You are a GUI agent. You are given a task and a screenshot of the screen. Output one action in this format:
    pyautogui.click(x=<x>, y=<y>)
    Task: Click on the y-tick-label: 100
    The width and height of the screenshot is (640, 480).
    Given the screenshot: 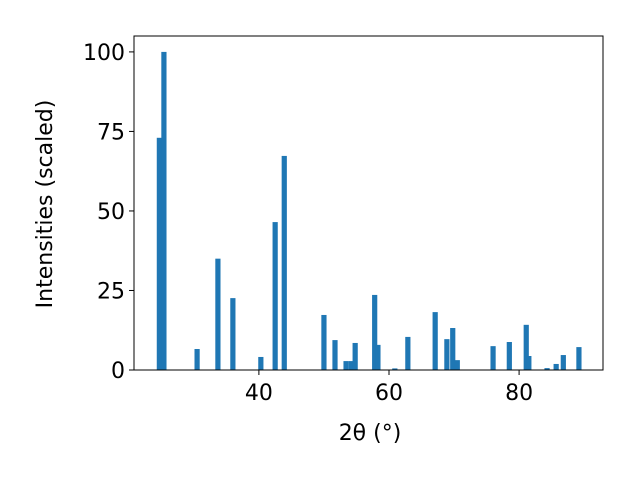 What is the action you would take?
    pyautogui.click(x=104, y=53)
    